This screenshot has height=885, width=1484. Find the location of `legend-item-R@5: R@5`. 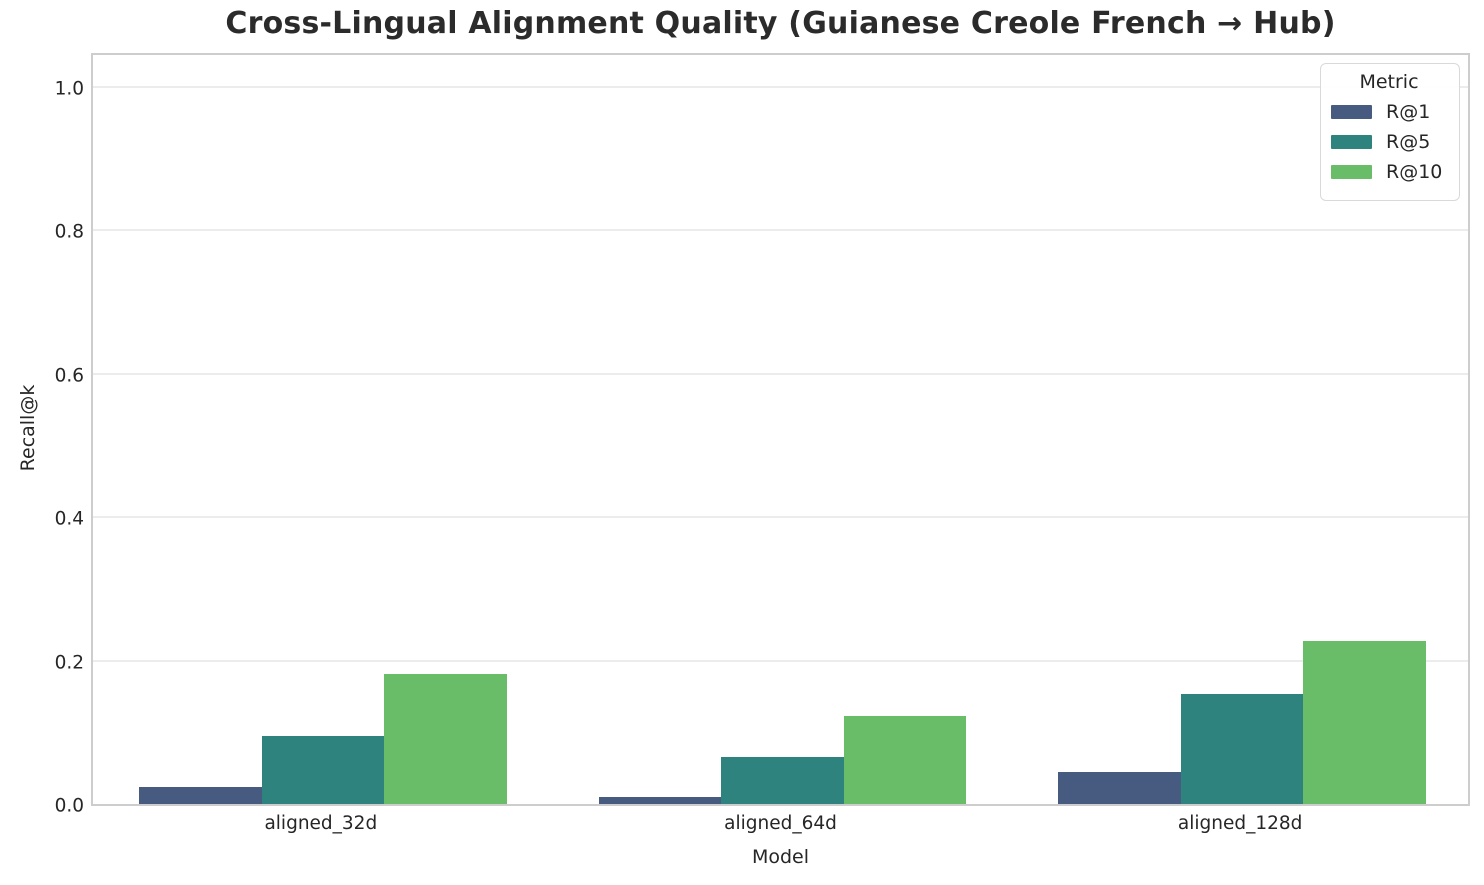

legend-item-R@5: R@5 is located at coordinates (1389, 142).